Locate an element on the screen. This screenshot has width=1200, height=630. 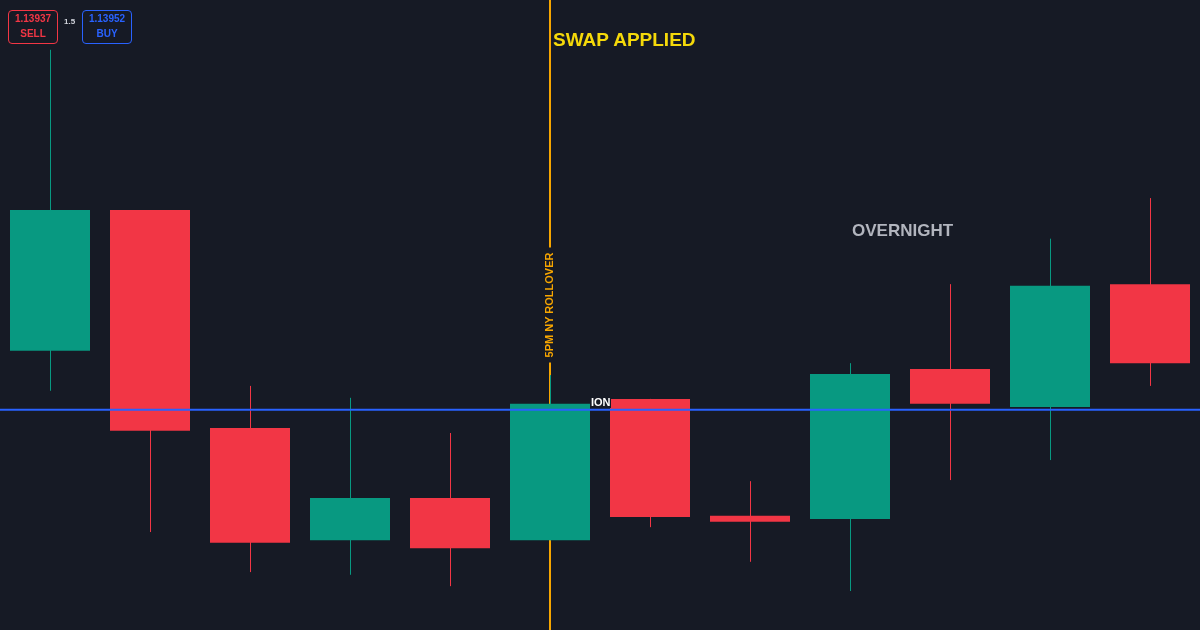
annotation: OVERNIGHT is located at coordinates (903, 231).